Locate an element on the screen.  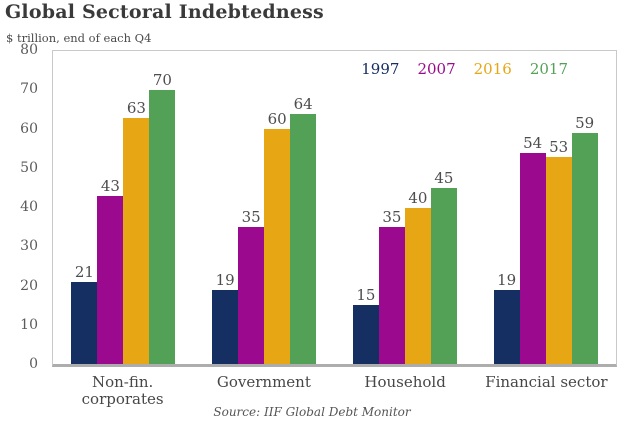
bar-column: 15 is located at coordinates (365, 207).